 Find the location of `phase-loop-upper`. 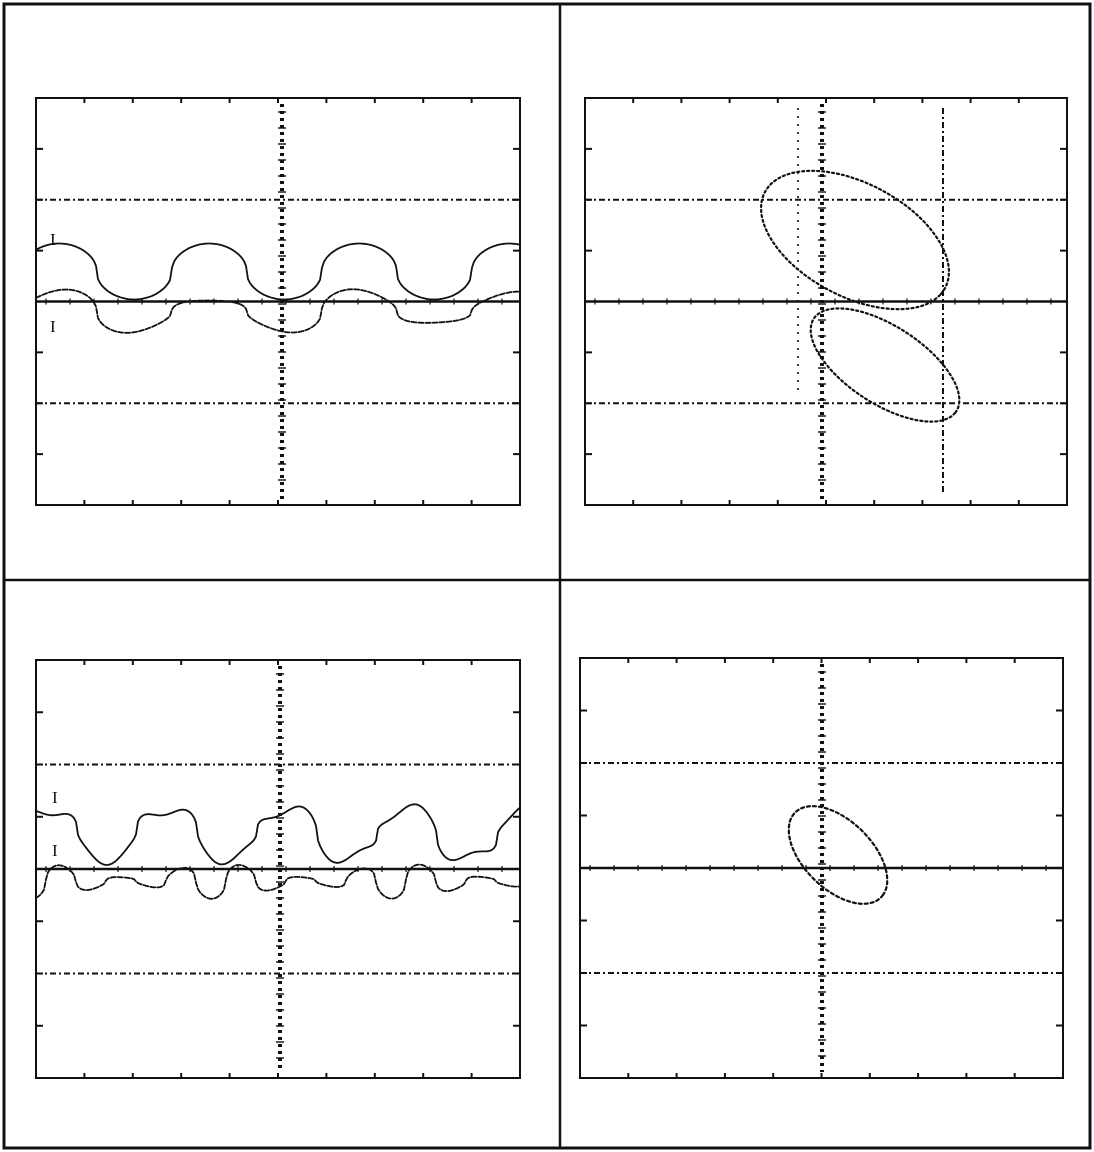

phase-loop-upper is located at coordinates (855, 240).